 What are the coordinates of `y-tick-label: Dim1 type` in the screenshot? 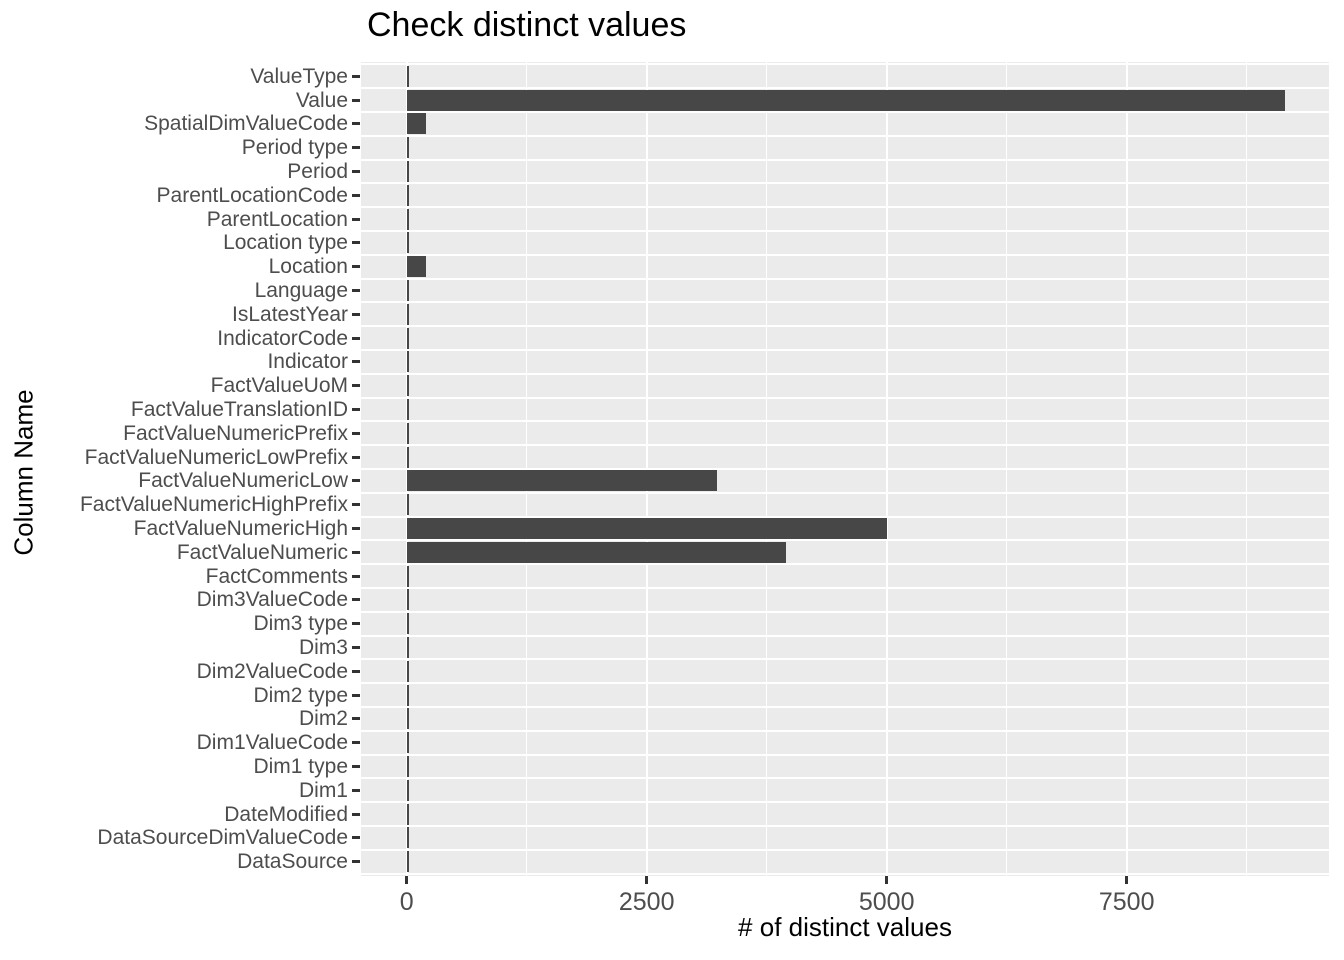 It's located at (300, 766).